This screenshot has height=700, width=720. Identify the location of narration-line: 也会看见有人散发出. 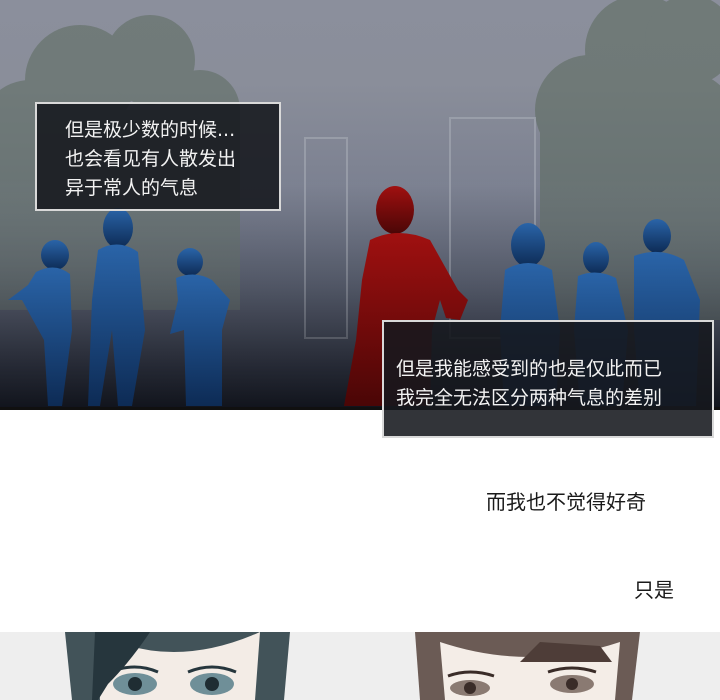
(151, 159).